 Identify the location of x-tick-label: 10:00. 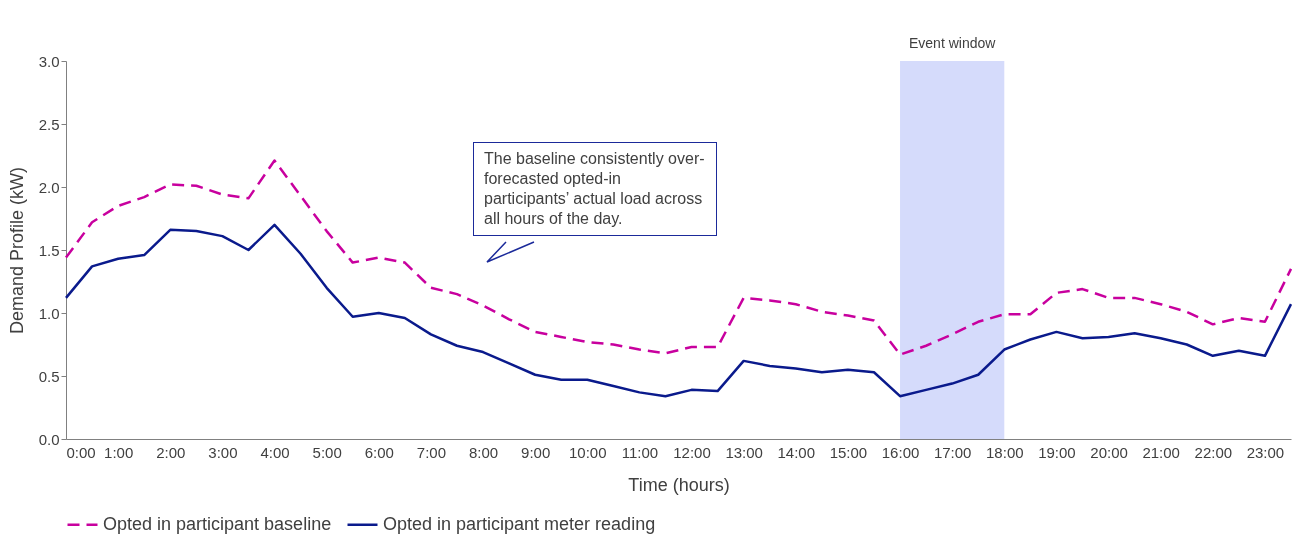
(588, 452).